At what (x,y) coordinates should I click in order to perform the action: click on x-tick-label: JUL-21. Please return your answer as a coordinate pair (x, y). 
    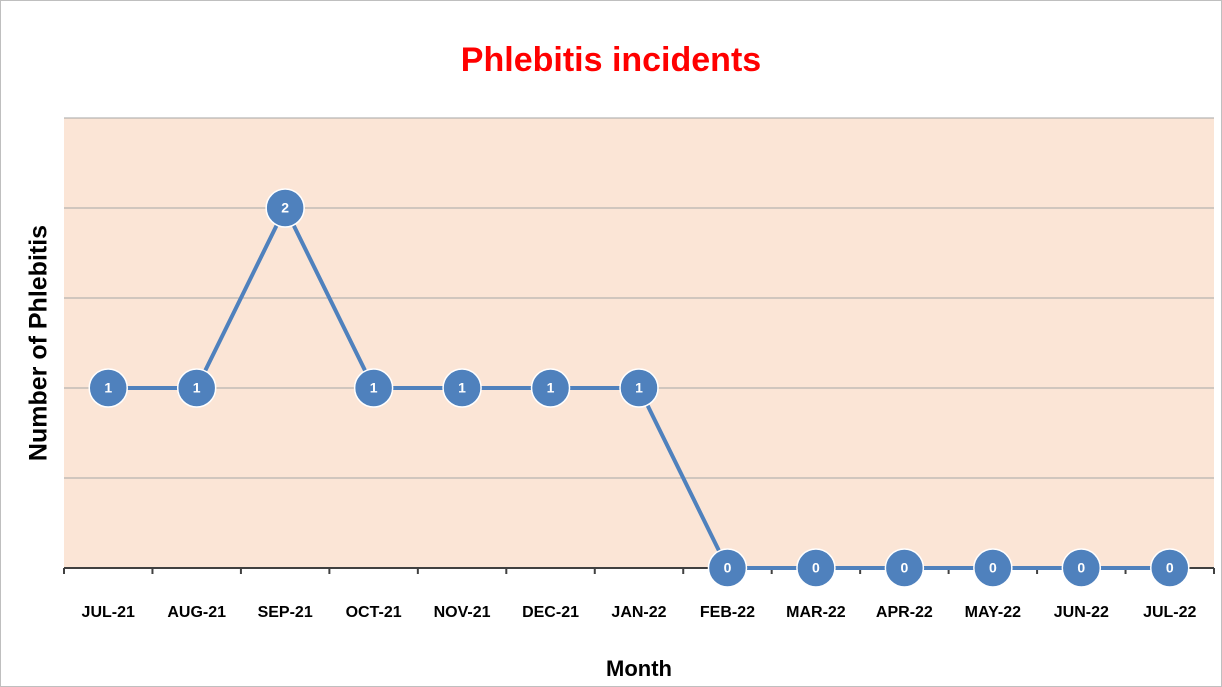
    Looking at the image, I should click on (108, 612).